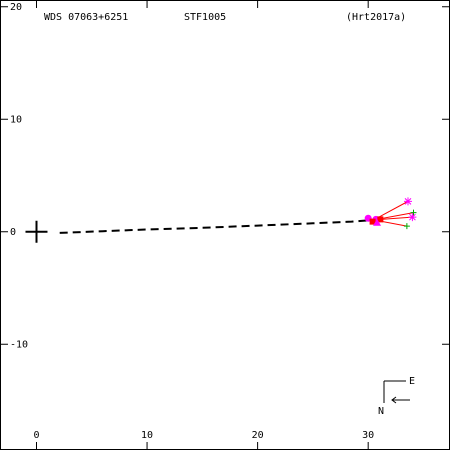 This screenshot has width=450, height=450. I want to click on orbit-dashed-line, so click(216, 226).